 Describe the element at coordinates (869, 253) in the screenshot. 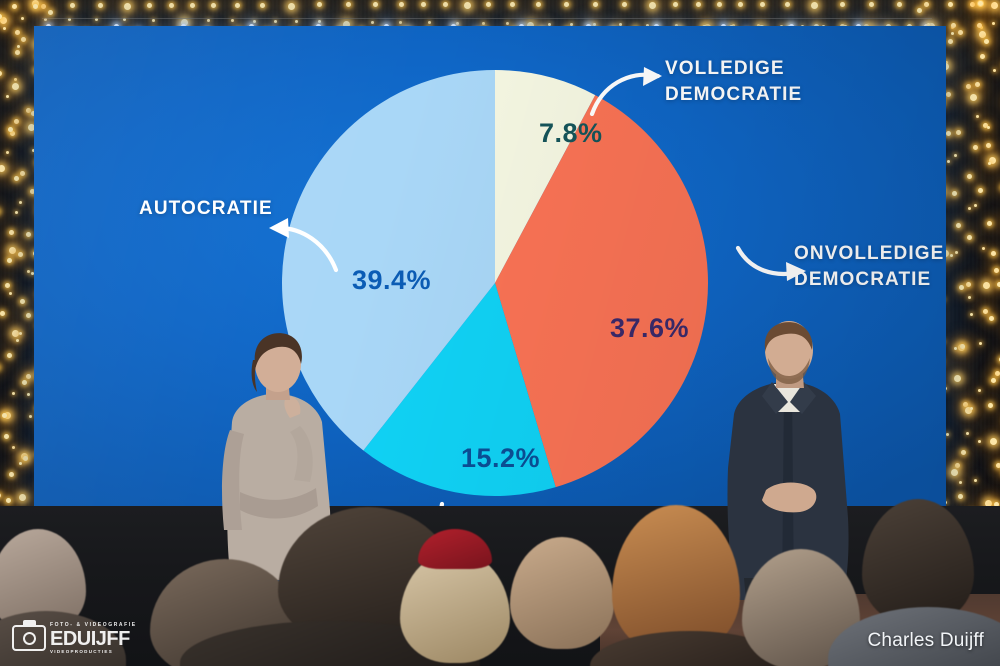

I see `callout-line-1: ONVOLLEDIGE` at that location.